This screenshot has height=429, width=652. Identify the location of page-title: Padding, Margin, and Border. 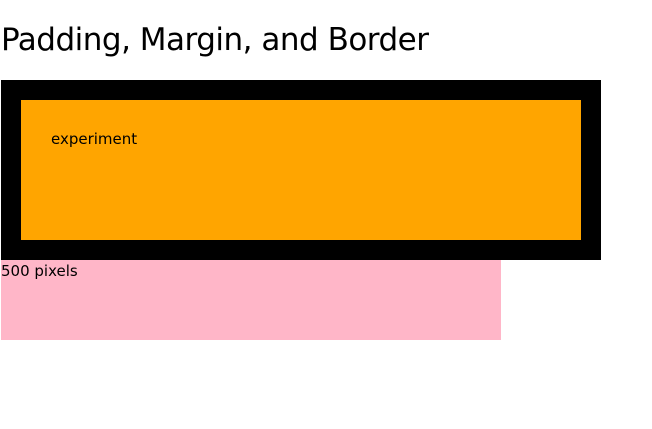
(215, 40).